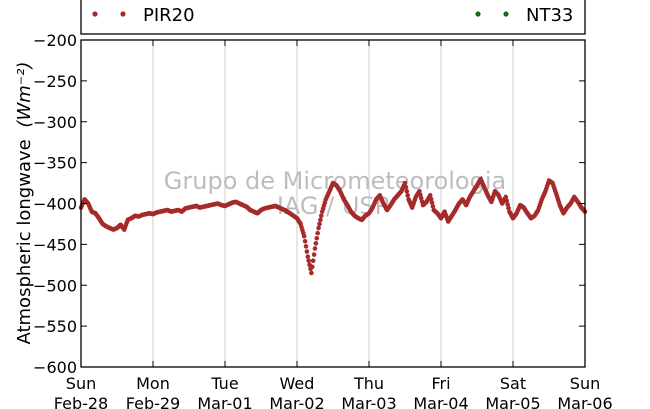  What do you see at coordinates (440, 401) in the screenshot?
I see `x-tick-label-date: Mar-04` at bounding box center [440, 401].